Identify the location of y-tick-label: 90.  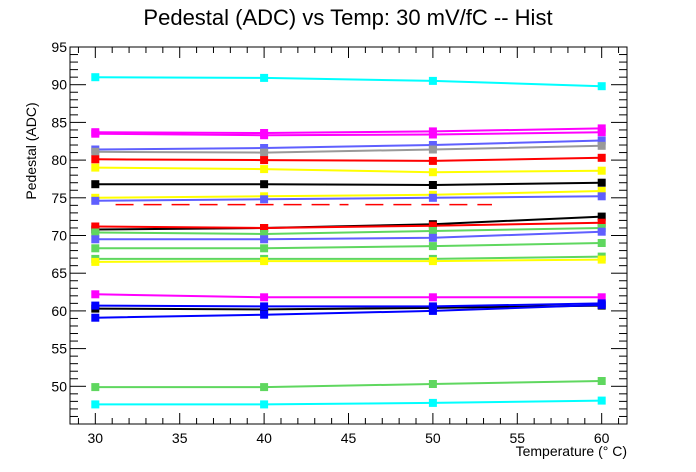
(59, 85).